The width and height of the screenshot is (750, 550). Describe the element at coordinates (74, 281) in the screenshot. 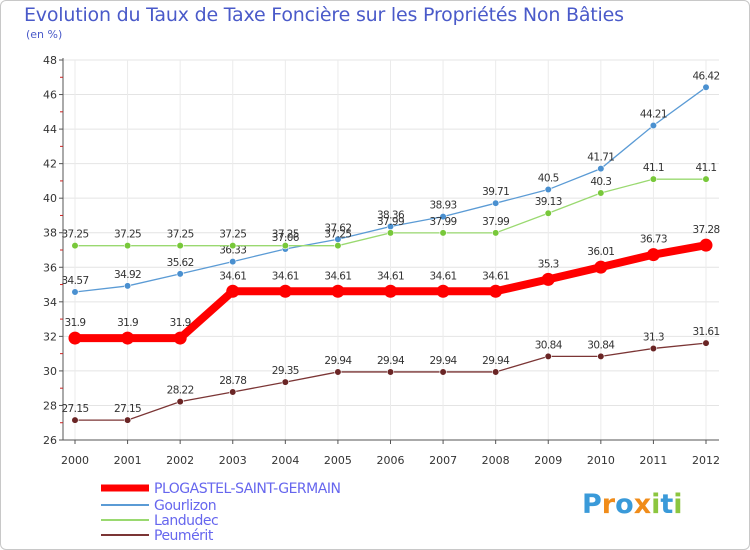

I see `data-label-gourlizon: 34.57` at that location.